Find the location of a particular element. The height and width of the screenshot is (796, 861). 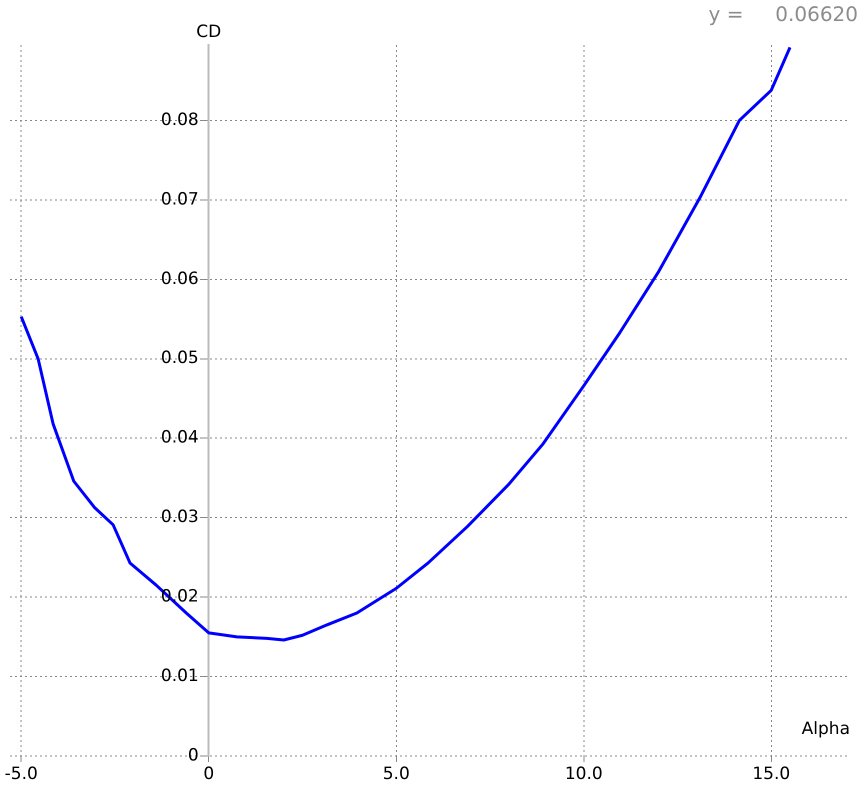

x-tick-label: 5.0 is located at coordinates (396, 774).